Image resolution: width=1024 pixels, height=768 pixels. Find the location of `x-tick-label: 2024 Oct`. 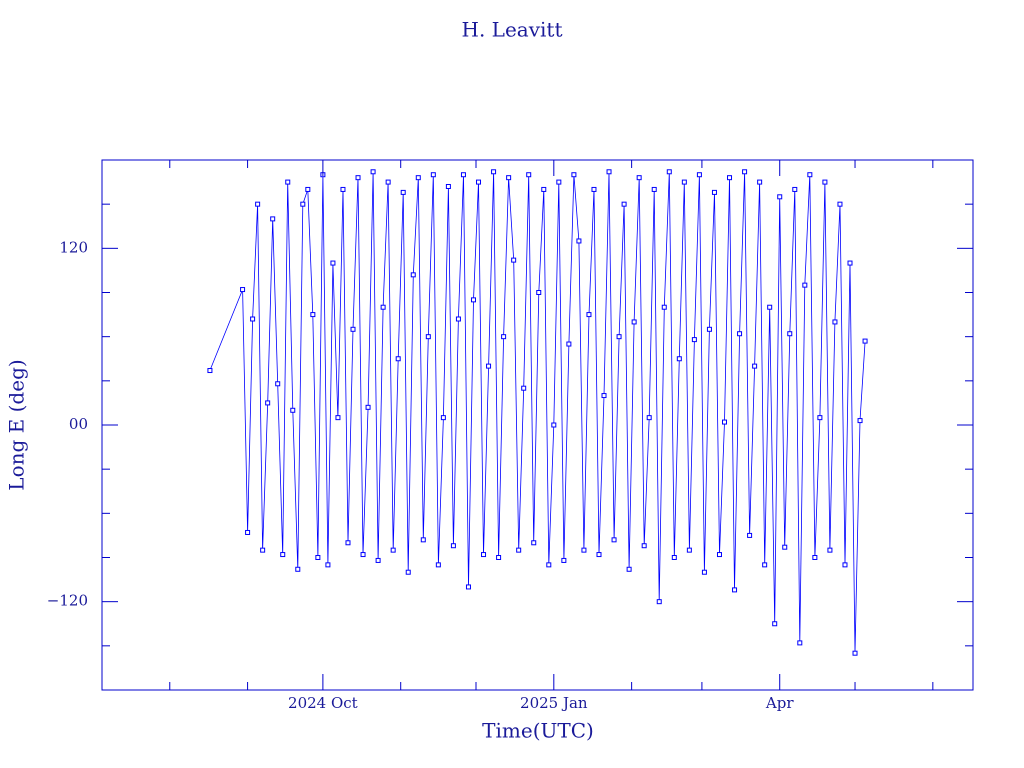

x-tick-label: 2024 Oct is located at coordinates (323, 703).